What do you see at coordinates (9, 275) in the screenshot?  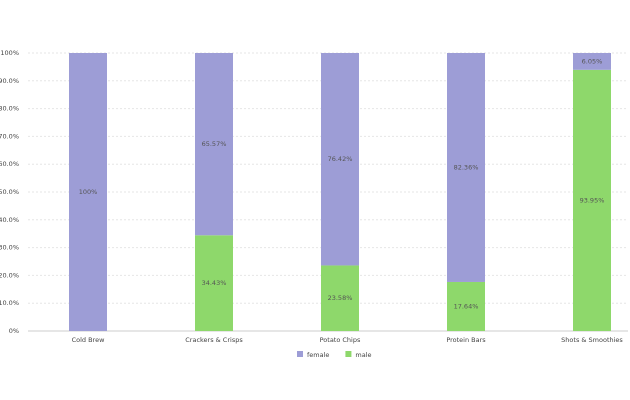 I see `y-tick-label: 20.0%` at bounding box center [9, 275].